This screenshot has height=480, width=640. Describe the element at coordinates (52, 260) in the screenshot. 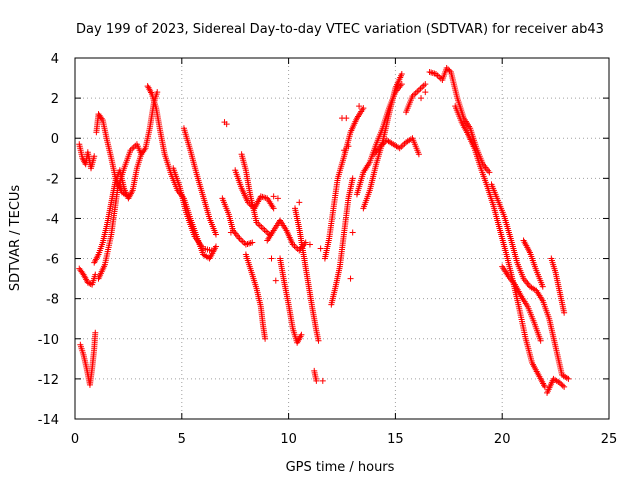

I see `y-tick-label: -6` at that location.